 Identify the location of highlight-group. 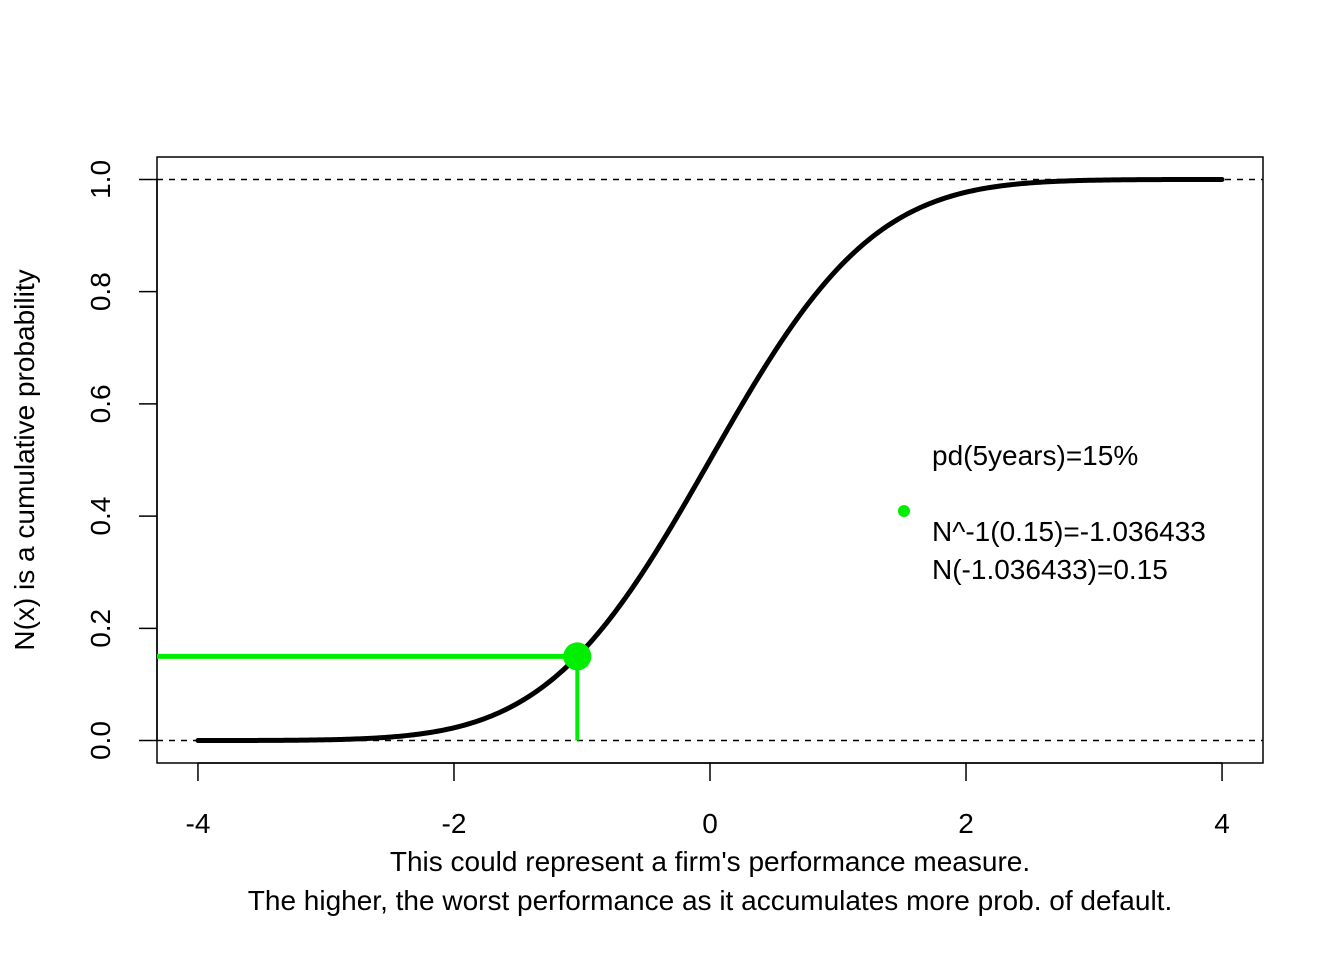
(374, 691).